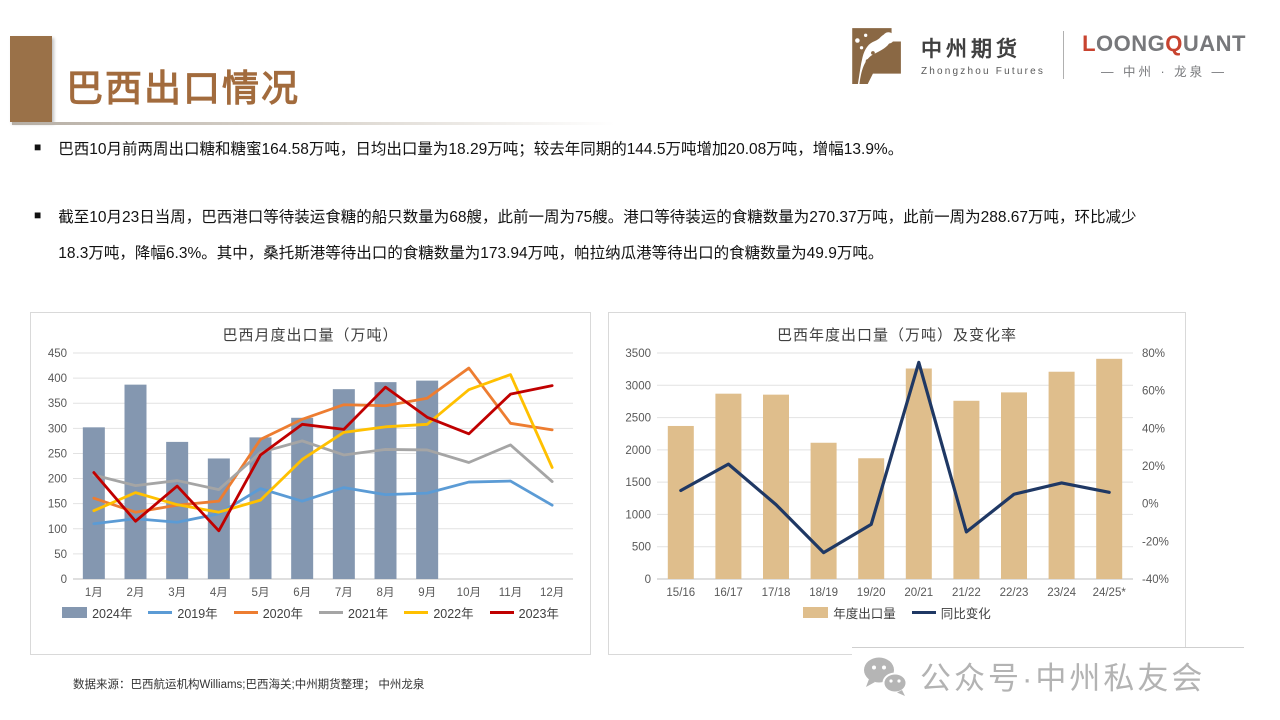  I want to click on y-axis-tick-label: 50, so click(60, 555).